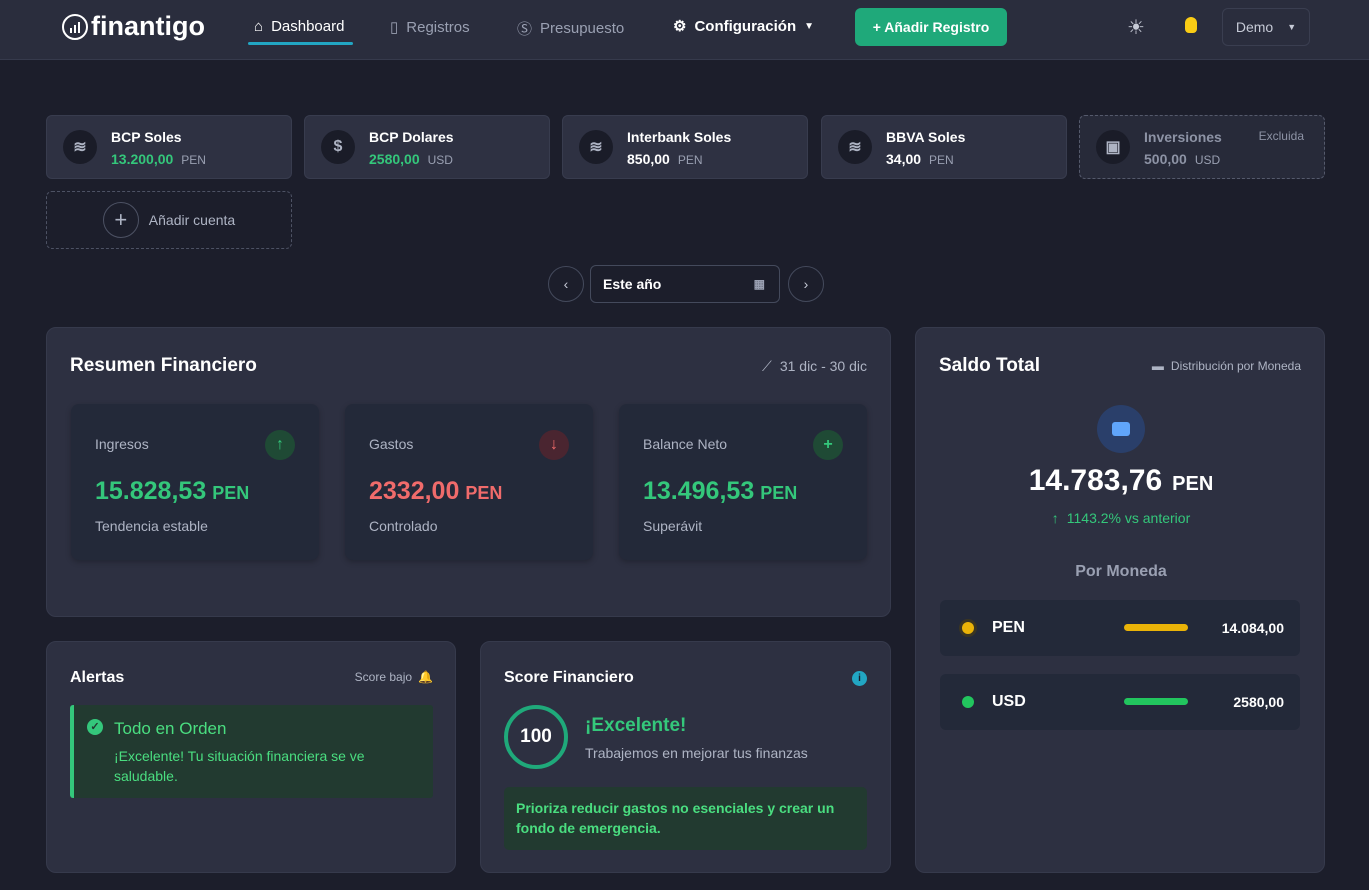  Describe the element at coordinates (1120, 702) in the screenshot. I see `currency-row-usd: USD 2580,00` at that location.